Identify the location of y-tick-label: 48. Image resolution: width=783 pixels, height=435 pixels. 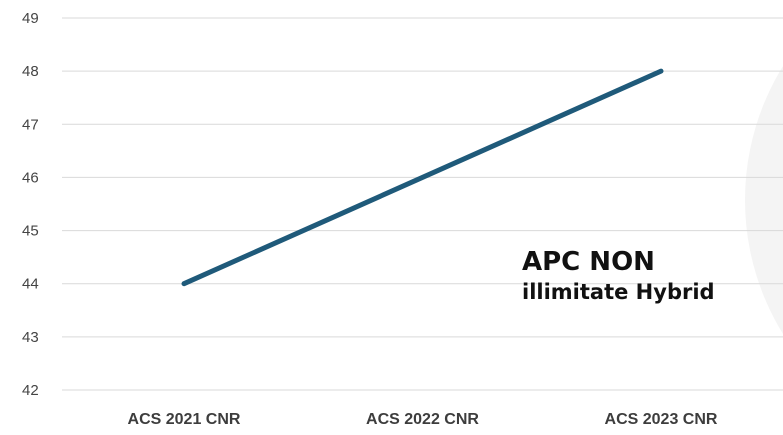
(30, 71).